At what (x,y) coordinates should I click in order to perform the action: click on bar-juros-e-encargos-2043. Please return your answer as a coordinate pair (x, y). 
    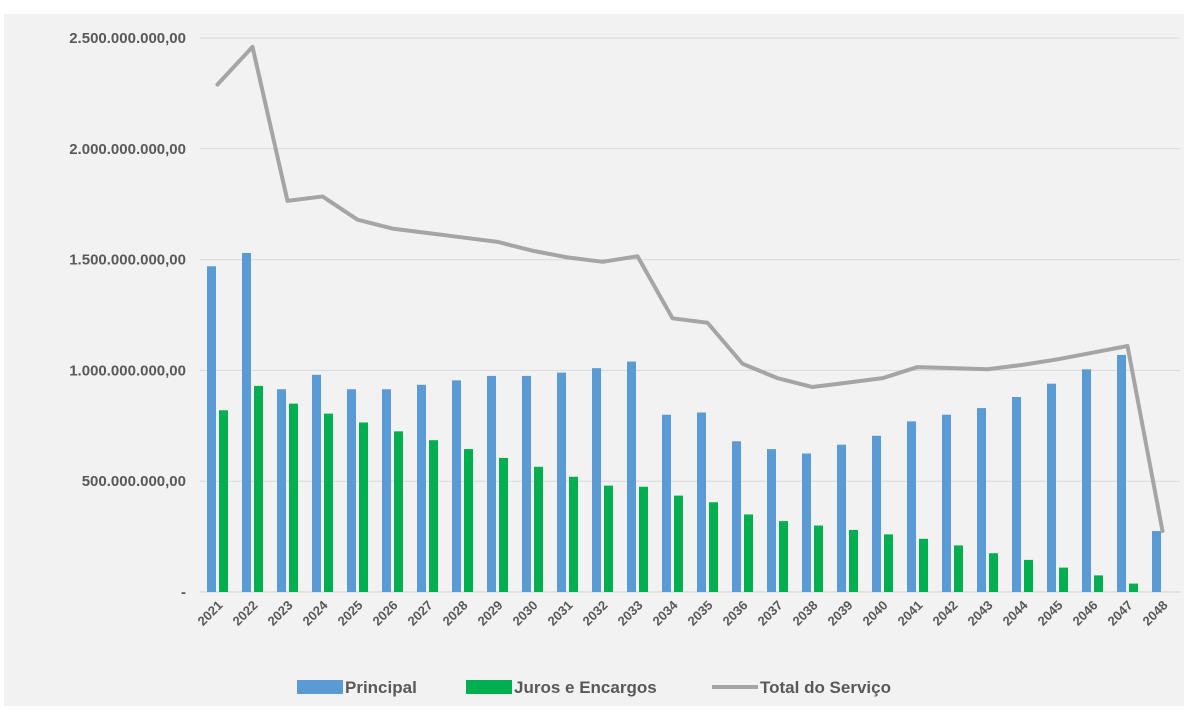
    Looking at the image, I should click on (993, 572).